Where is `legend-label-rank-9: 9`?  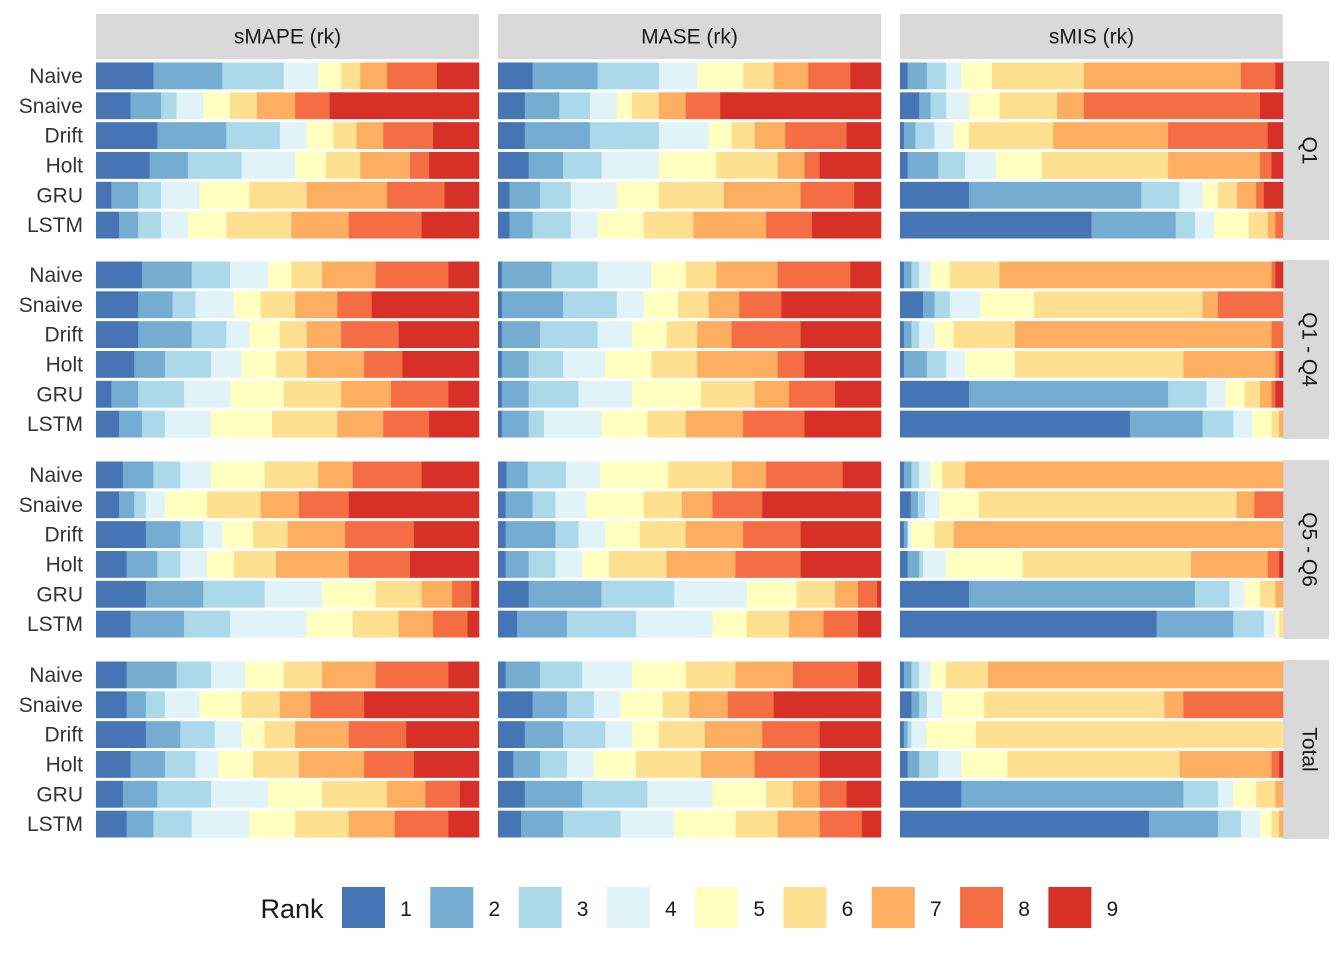
legend-label-rank-9: 9 is located at coordinates (1113, 909).